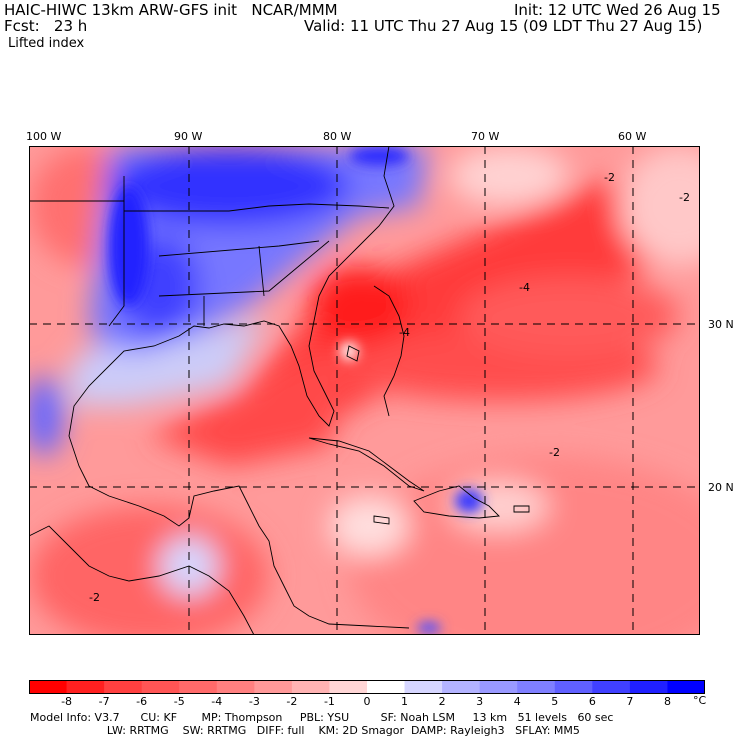 The width and height of the screenshot is (740, 740). What do you see at coordinates (485, 136) in the screenshot?
I see `lon-label-70w: 70 W` at bounding box center [485, 136].